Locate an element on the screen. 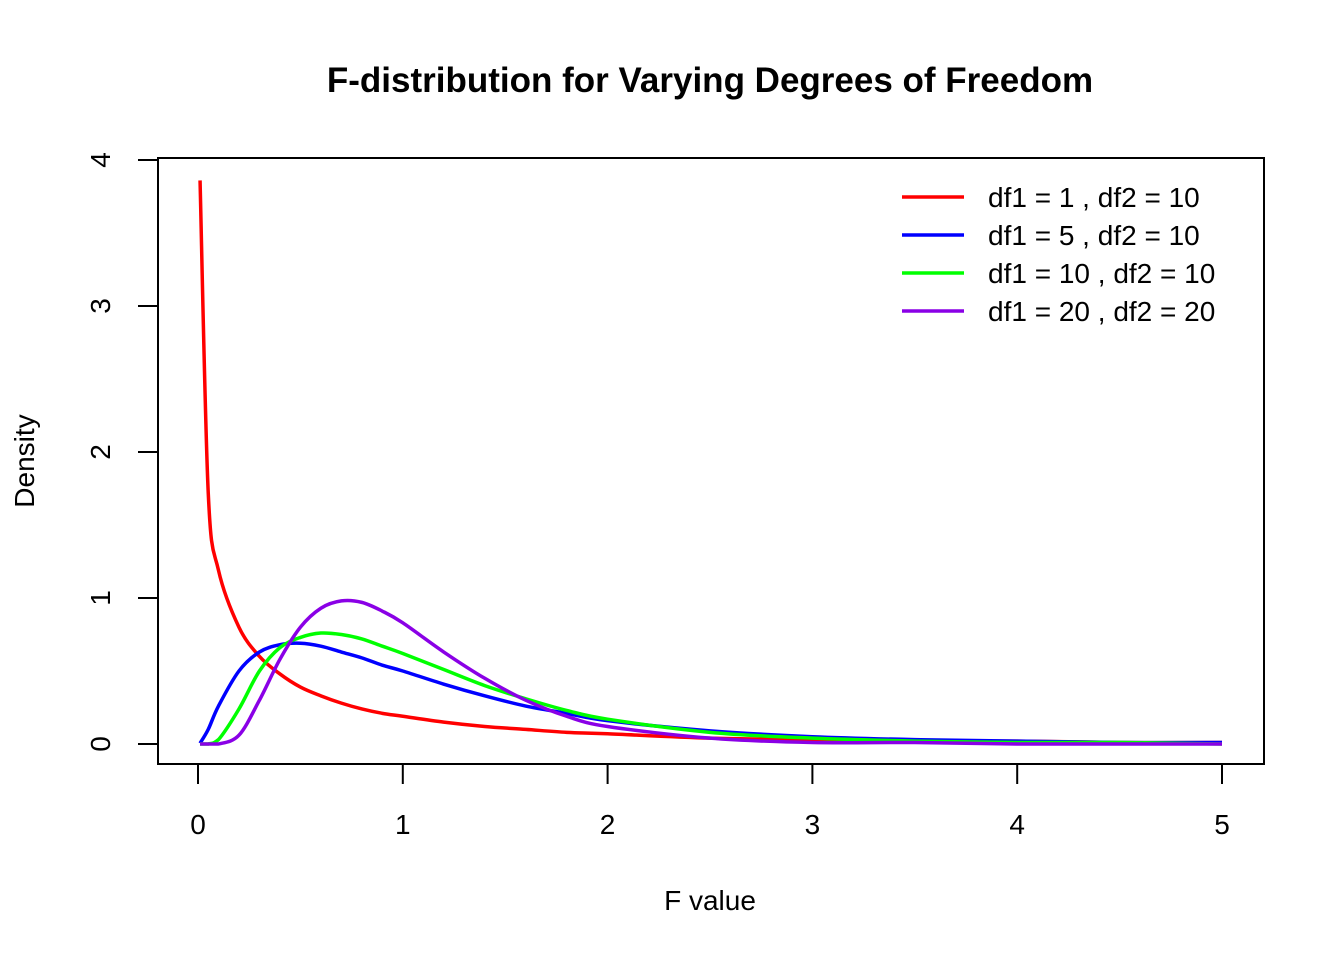 This screenshot has height=960, width=1344. x-tick-label: 4 is located at coordinates (1017, 824).